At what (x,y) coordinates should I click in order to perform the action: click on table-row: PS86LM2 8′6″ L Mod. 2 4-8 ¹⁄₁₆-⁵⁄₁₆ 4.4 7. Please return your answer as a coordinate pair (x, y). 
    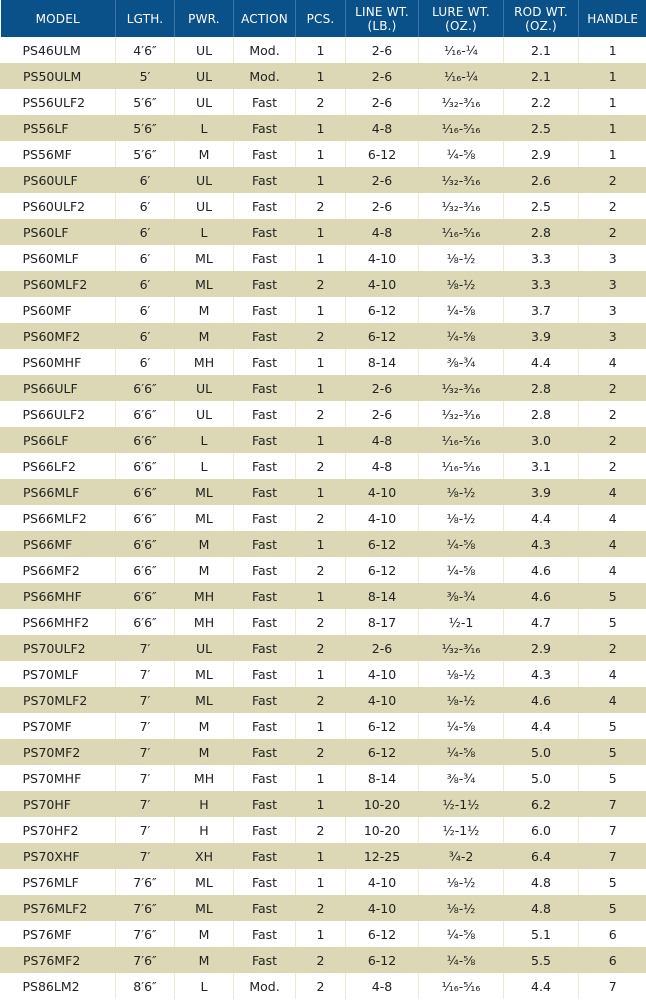
    Looking at the image, I should click on (323, 986).